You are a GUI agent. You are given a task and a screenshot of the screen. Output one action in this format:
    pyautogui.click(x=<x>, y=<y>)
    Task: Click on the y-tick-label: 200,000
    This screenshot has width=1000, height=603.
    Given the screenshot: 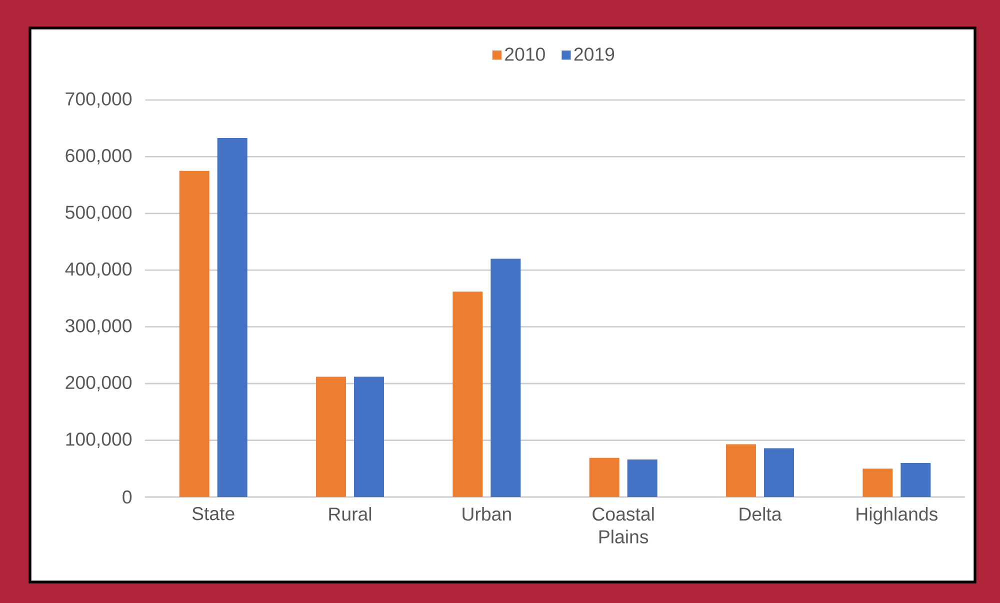 What is the action you would take?
    pyautogui.click(x=99, y=384)
    